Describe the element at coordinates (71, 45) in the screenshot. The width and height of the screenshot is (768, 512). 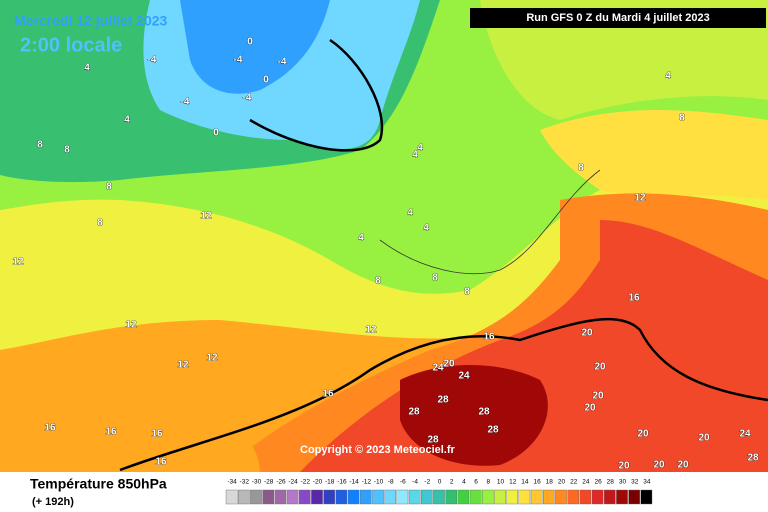
I see `map-time: 2:00 locale` at that location.